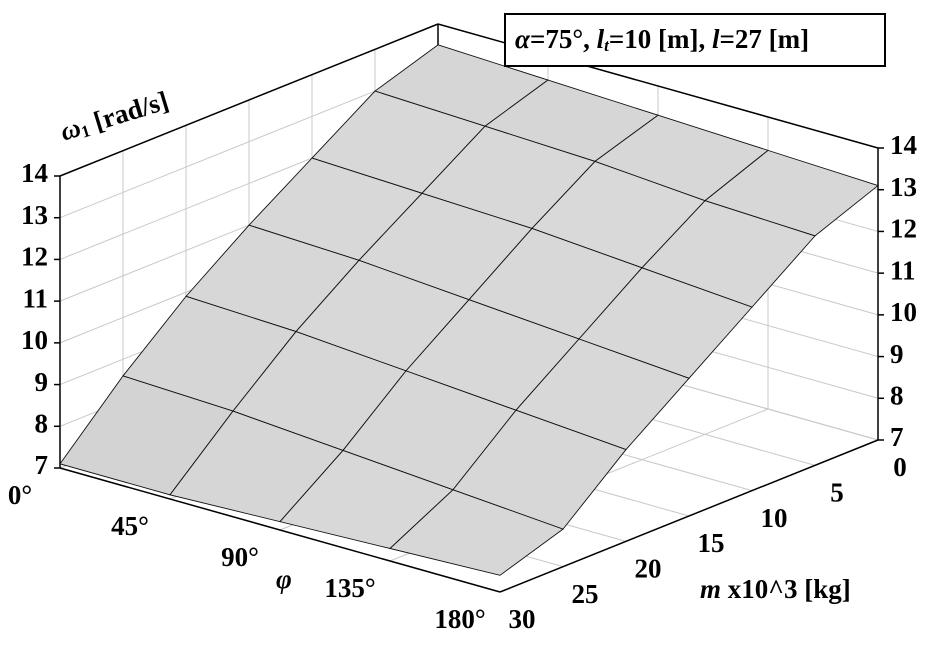 This screenshot has width=937, height=656. What do you see at coordinates (786, 589) in the screenshot?
I see `y-label-part: x10^3 [kg]` at bounding box center [786, 589].